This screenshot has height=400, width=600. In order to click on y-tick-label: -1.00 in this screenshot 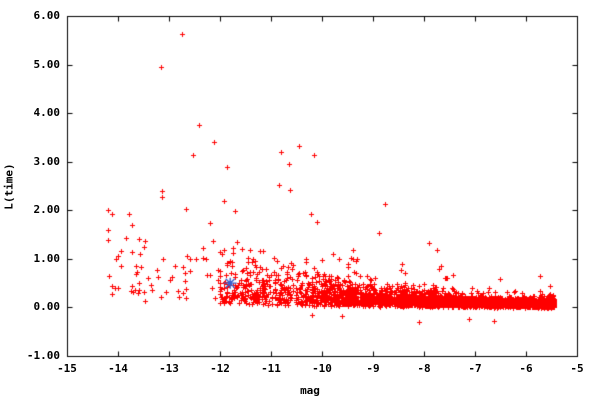, I will do `click(43, 355)`.